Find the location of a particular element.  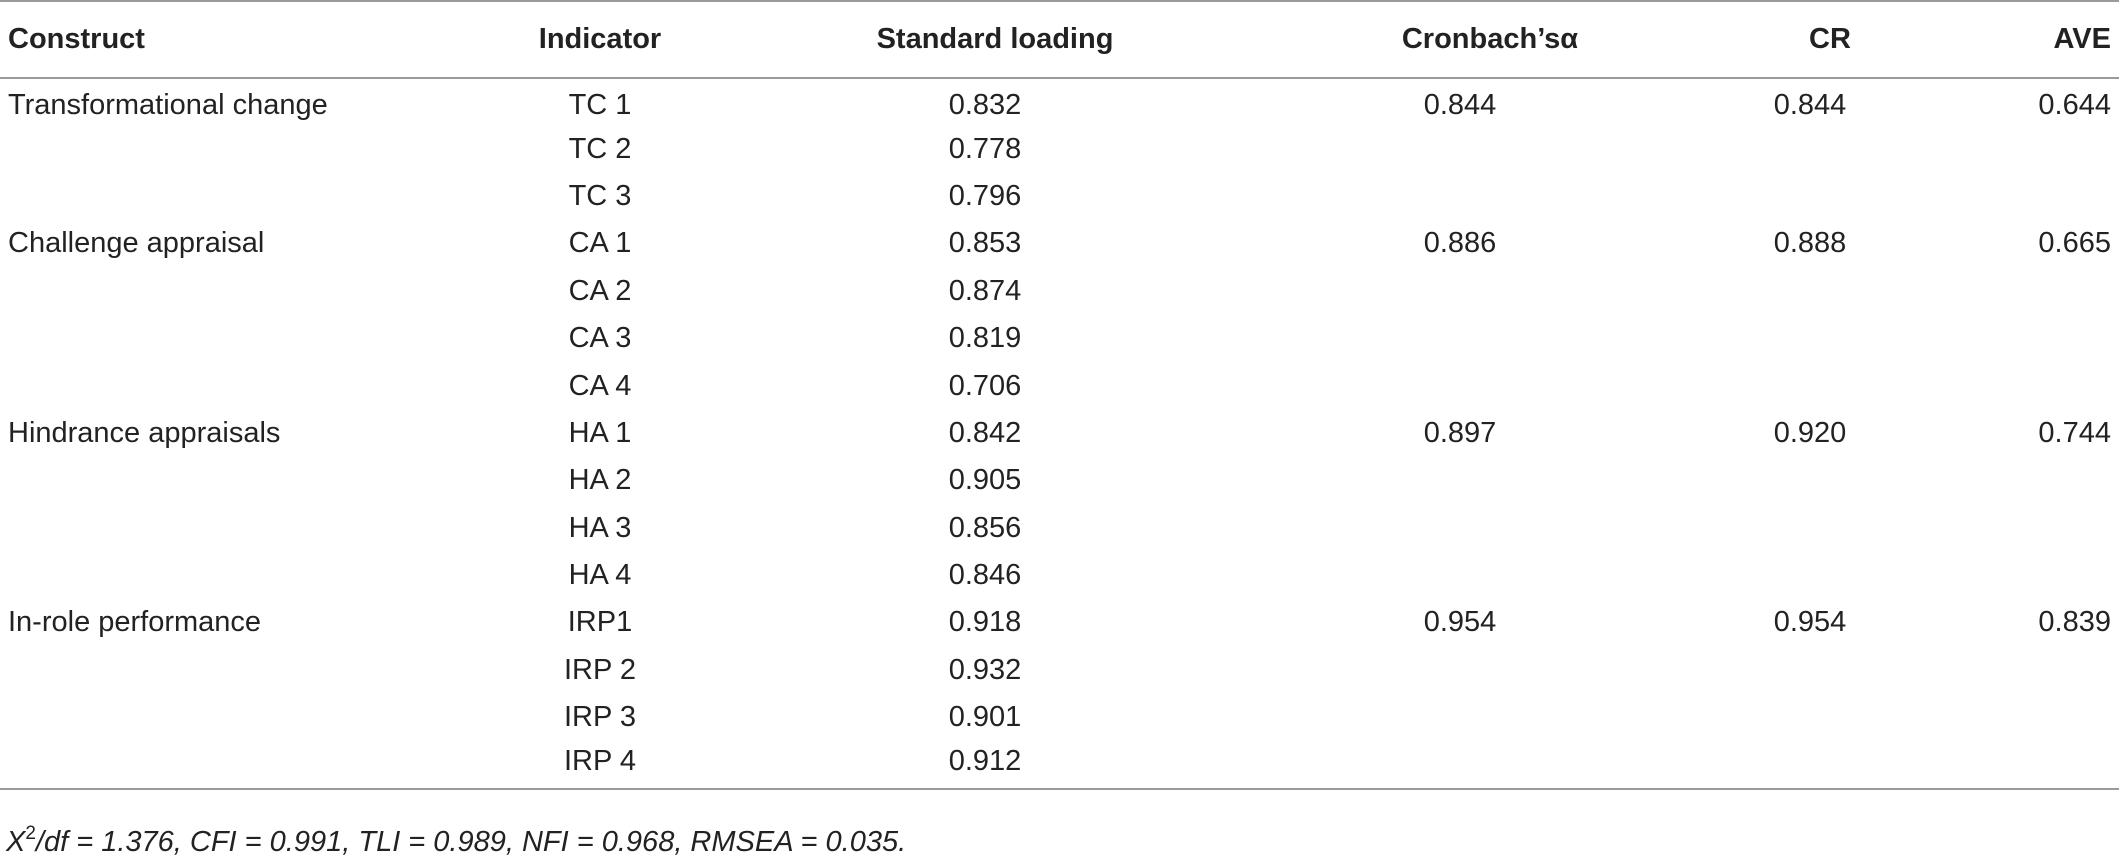

cell-standard-loading: 0.853 is located at coordinates (985, 243).